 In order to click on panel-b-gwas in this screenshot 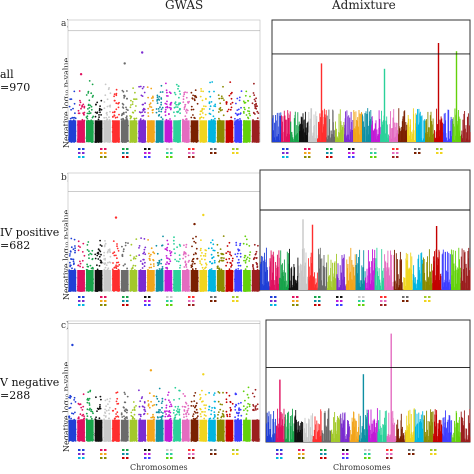, I will do `click(164, 239)`.